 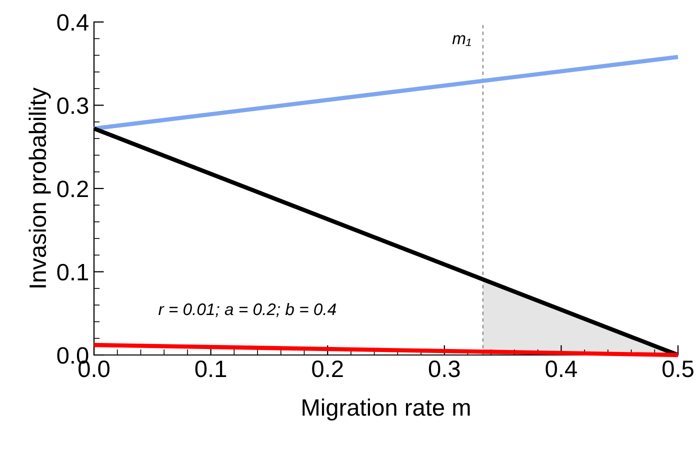 I want to click on y-axis-title: Invasion probability, so click(x=39, y=187).